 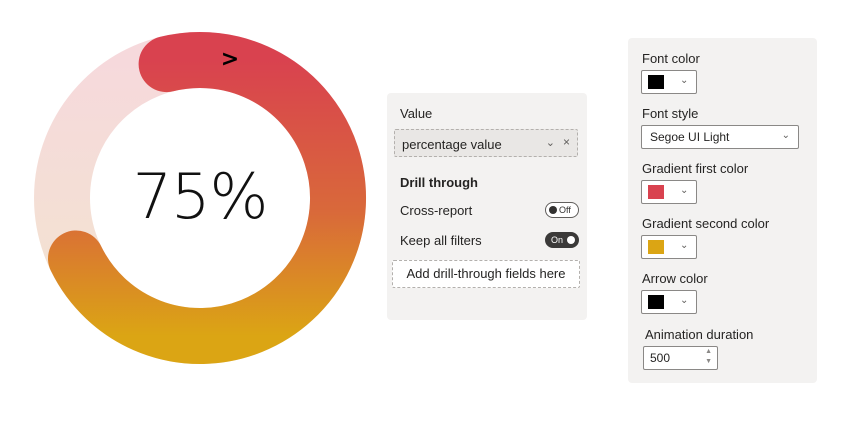 What do you see at coordinates (669, 302) in the screenshot?
I see `arrow-color-picker: ⌄` at bounding box center [669, 302].